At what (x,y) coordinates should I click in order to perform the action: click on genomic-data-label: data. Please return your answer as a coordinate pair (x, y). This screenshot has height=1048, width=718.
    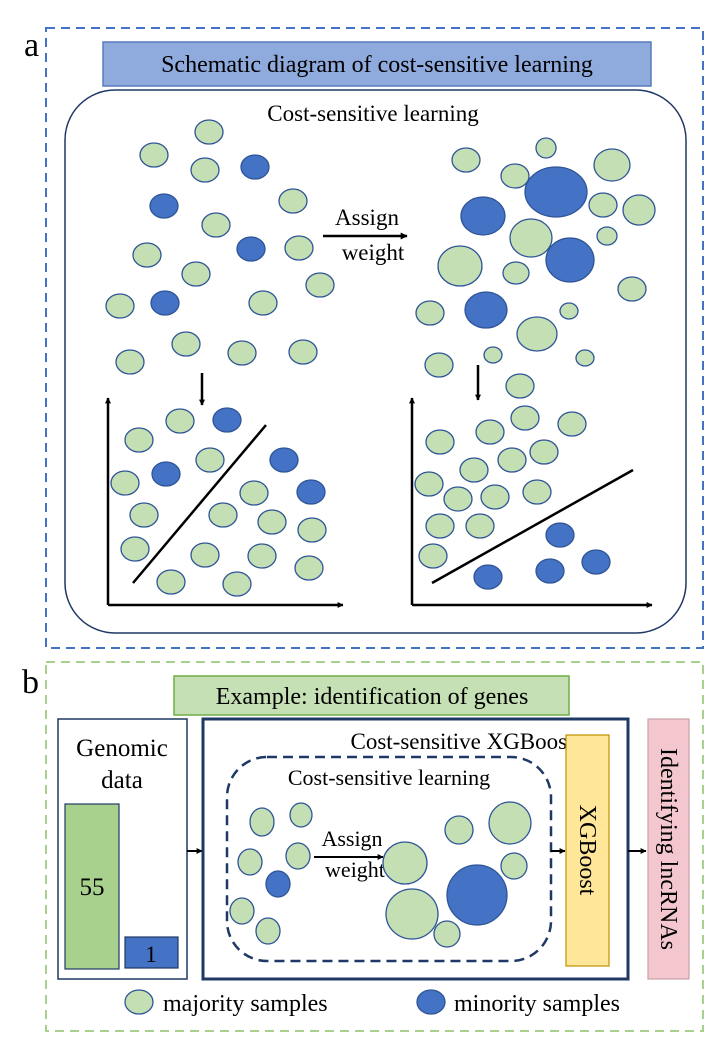
    Looking at the image, I should click on (122, 780).